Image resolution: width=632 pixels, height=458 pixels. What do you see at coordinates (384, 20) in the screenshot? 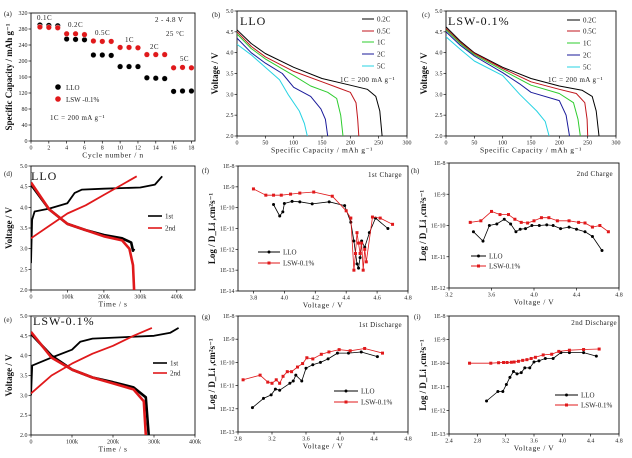
I see `legend-label: 0.2C` at bounding box center [384, 20].